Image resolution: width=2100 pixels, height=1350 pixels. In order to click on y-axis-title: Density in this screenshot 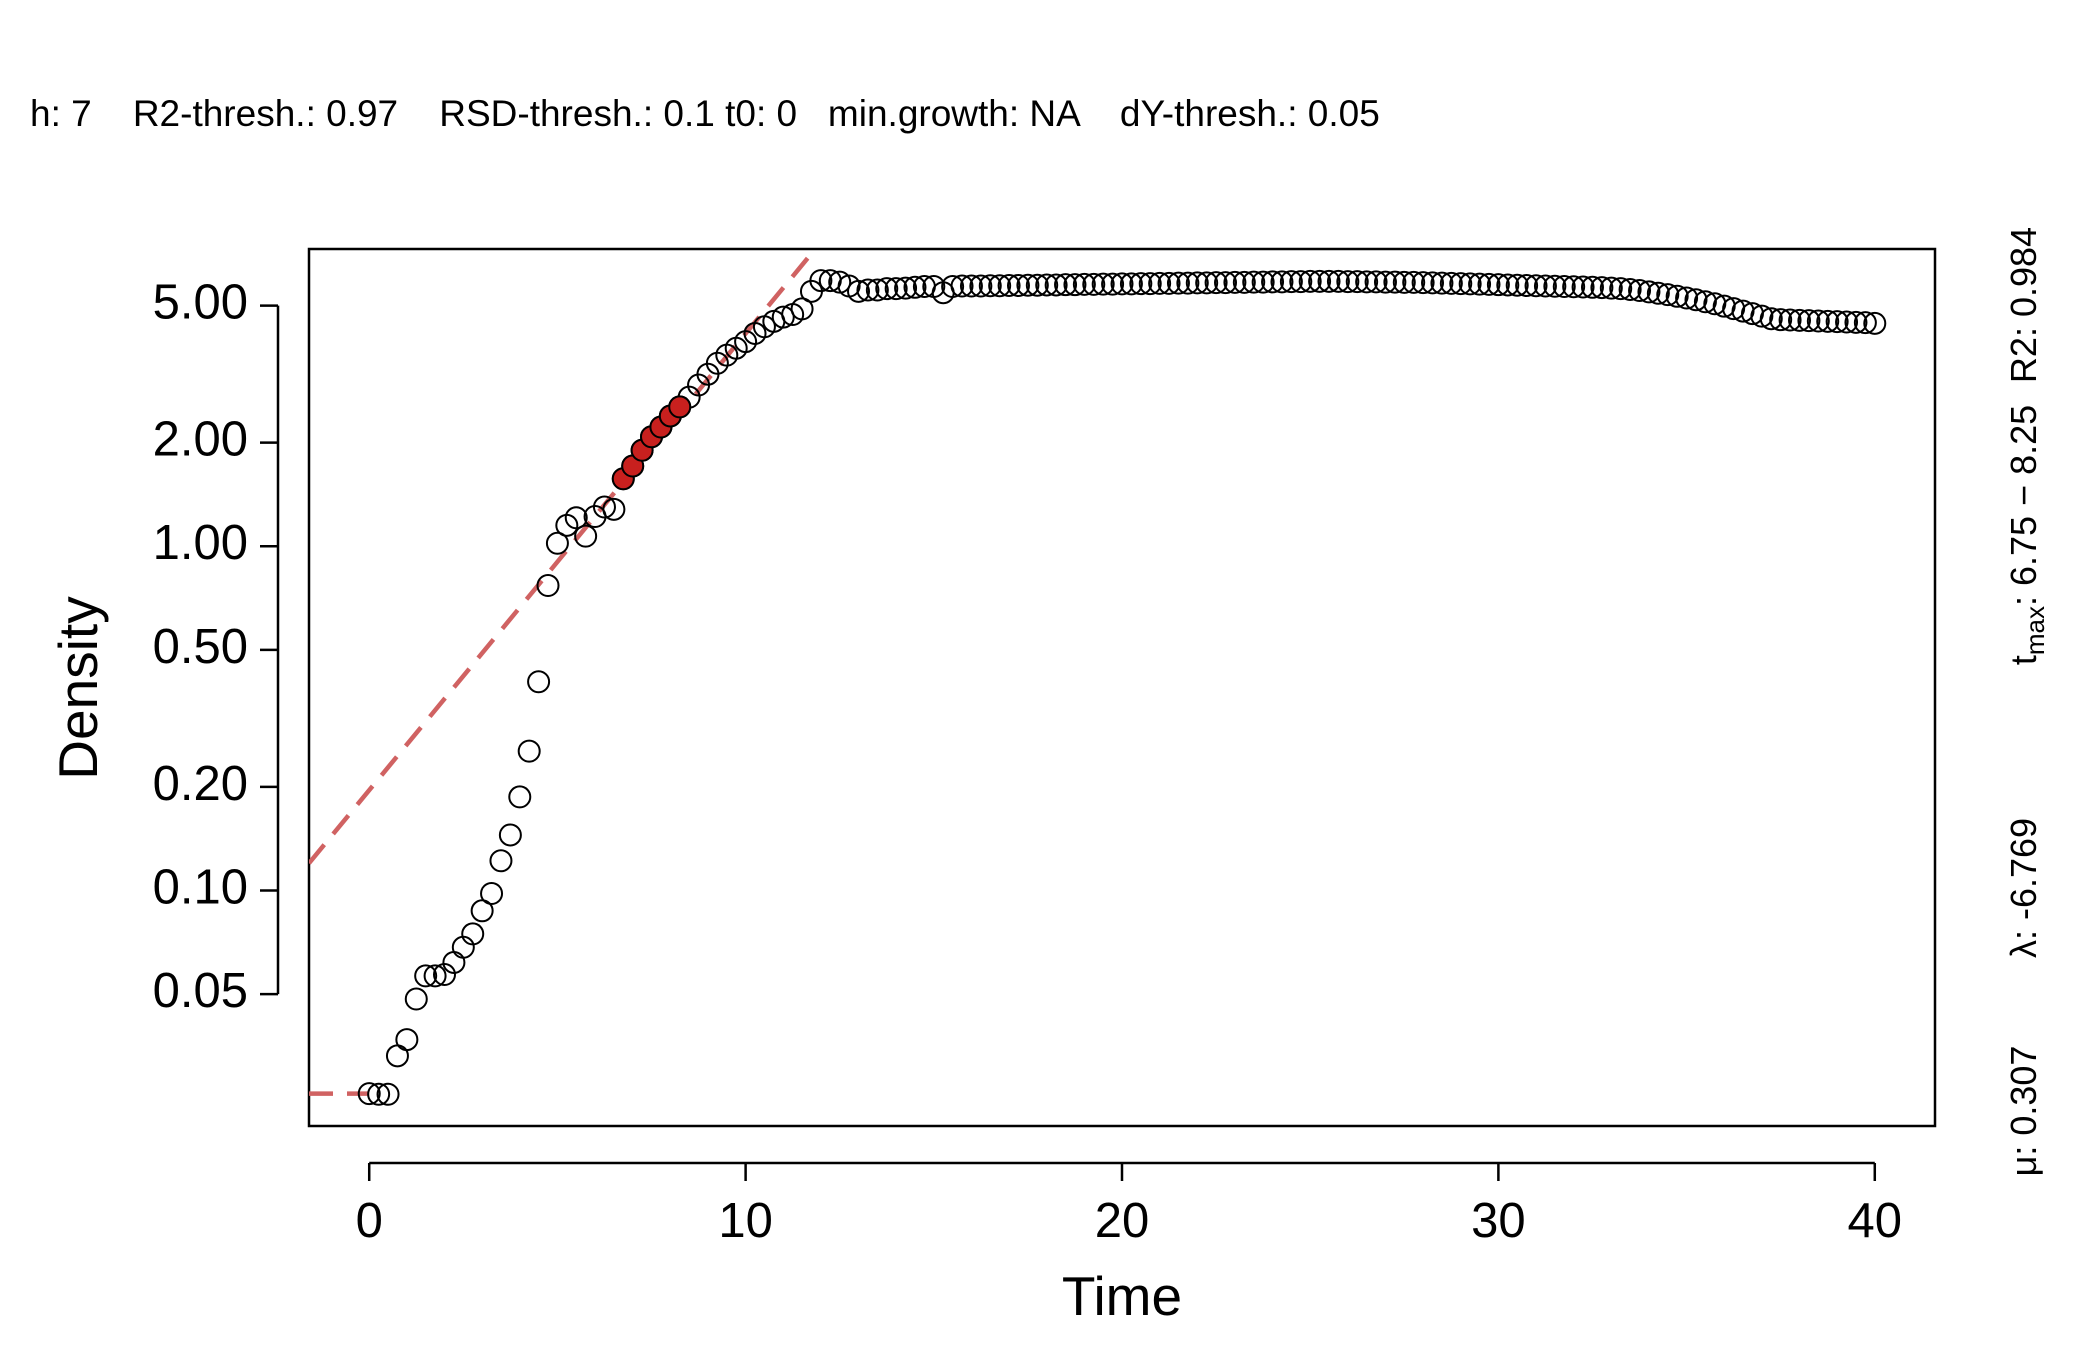, I will do `click(78, 688)`.